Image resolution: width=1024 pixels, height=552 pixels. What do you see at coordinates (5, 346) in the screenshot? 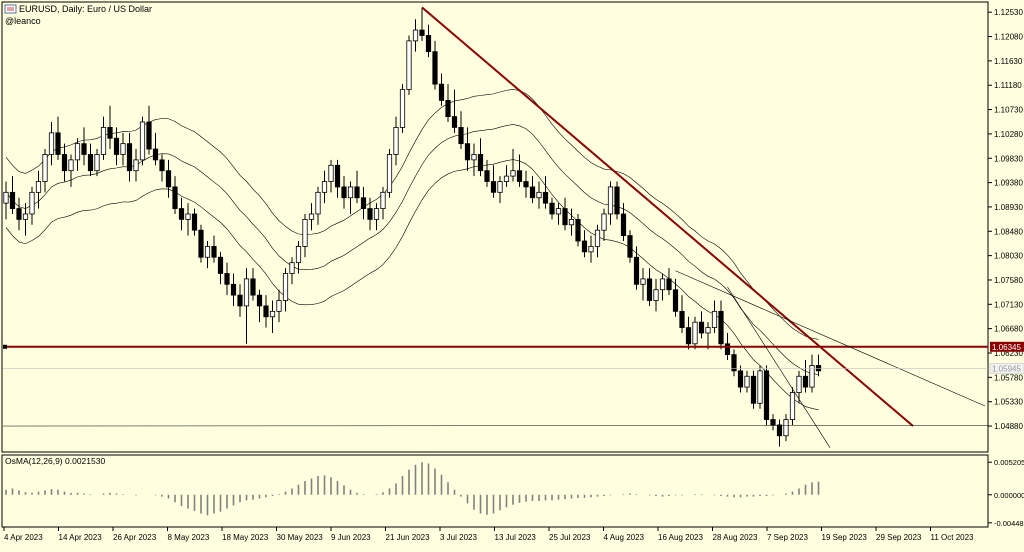
I see `hline-anchor` at bounding box center [5, 346].